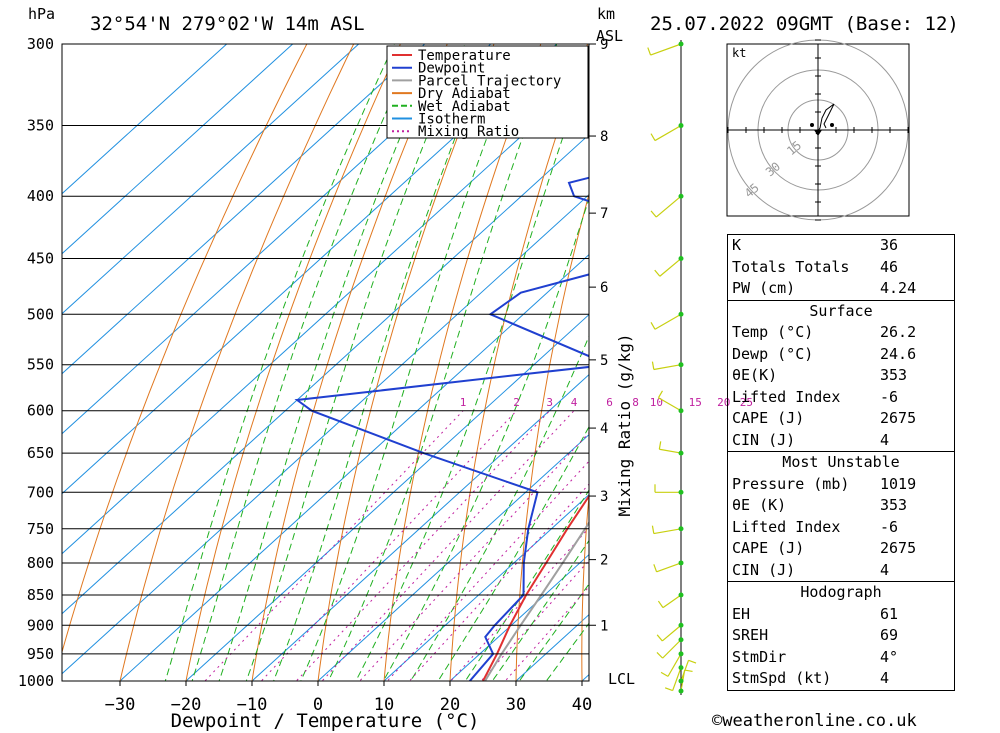 This screenshot has height=733, width=1000. What do you see at coordinates (841, 549) in the screenshot?
I see `mu-row: CAPE (J) 2675` at bounding box center [841, 549].